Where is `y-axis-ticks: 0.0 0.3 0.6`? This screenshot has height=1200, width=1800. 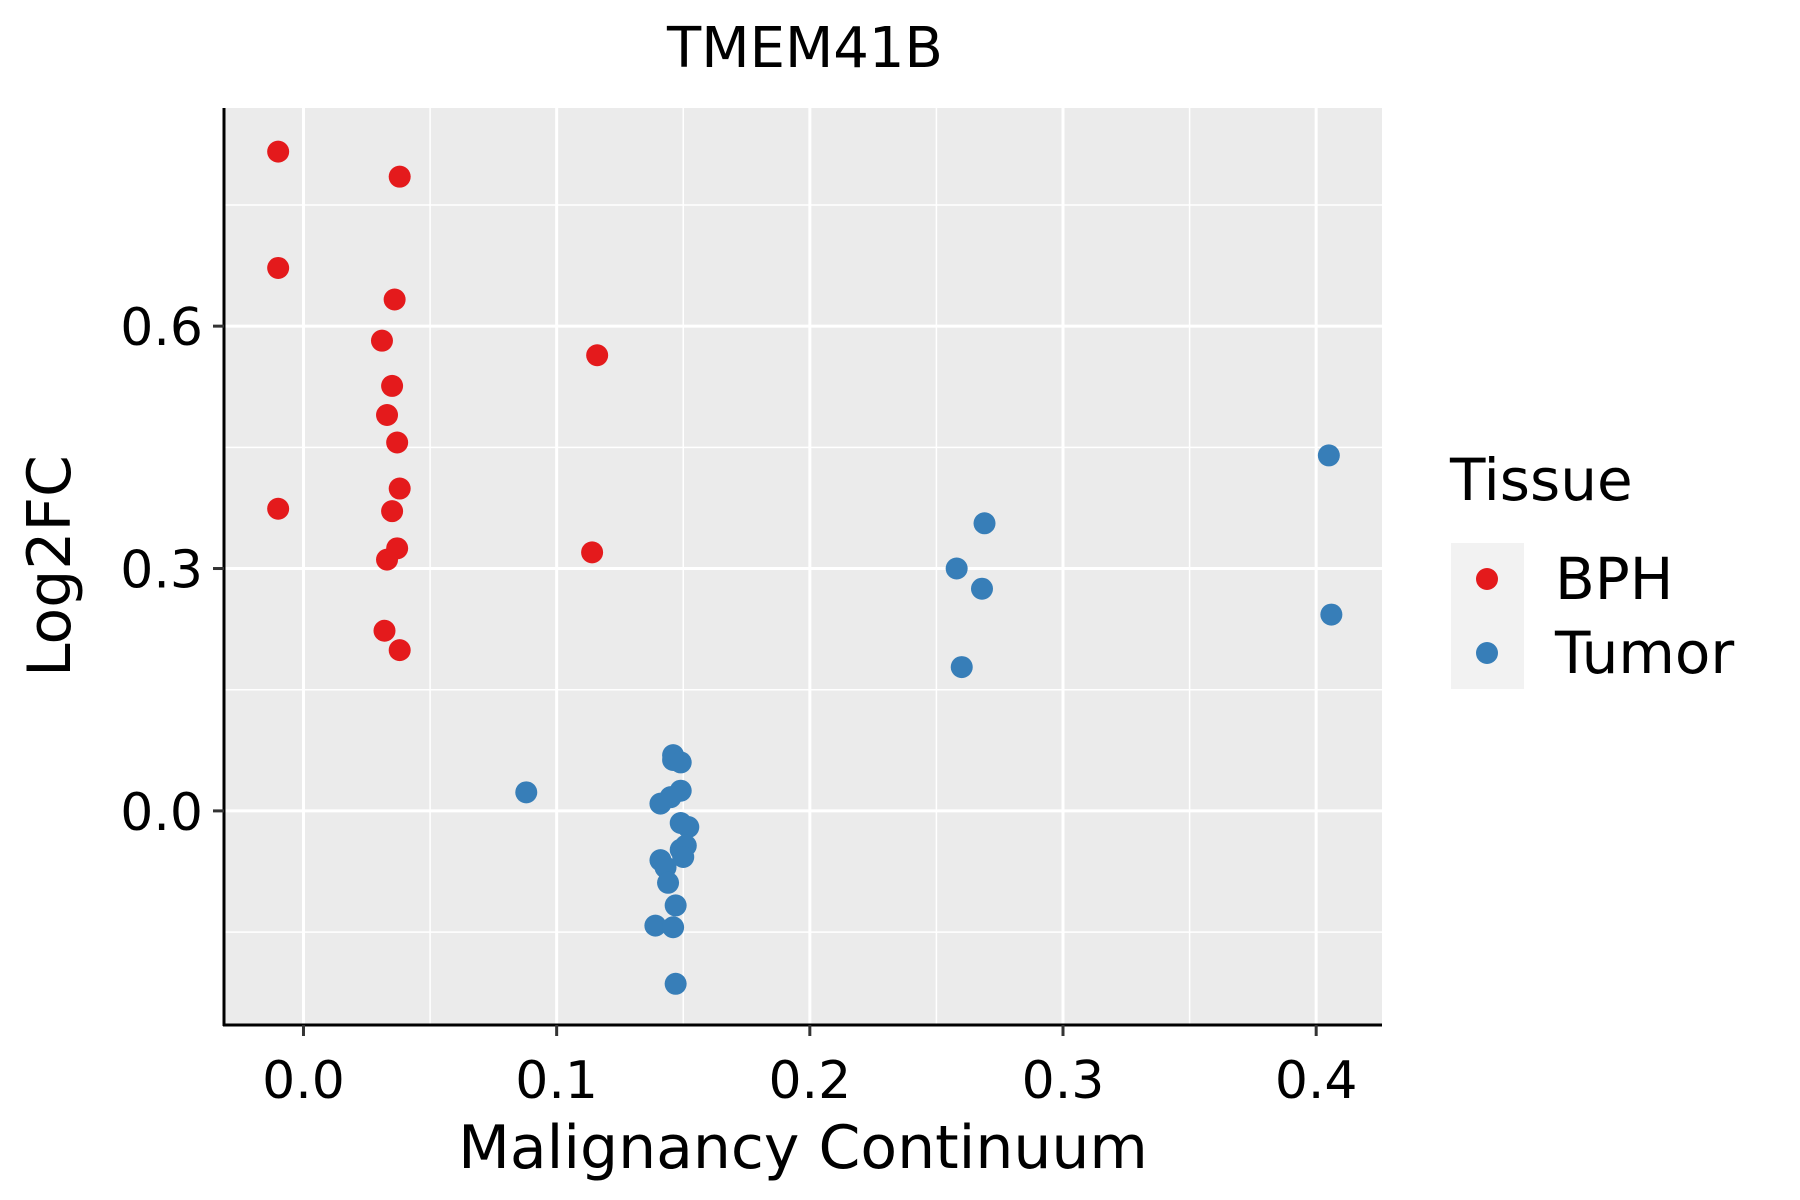
y-axis-ticks: 0.0 0.3 0.6 is located at coordinates (172, 570).